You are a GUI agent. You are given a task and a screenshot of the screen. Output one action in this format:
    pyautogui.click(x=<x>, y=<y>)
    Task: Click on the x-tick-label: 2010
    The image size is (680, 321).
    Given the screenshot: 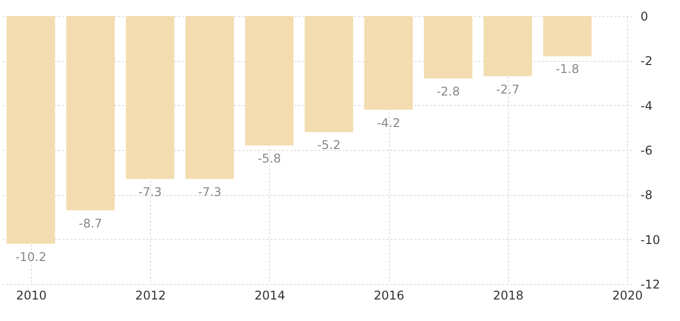 What is the action you would take?
    pyautogui.click(x=31, y=295)
    